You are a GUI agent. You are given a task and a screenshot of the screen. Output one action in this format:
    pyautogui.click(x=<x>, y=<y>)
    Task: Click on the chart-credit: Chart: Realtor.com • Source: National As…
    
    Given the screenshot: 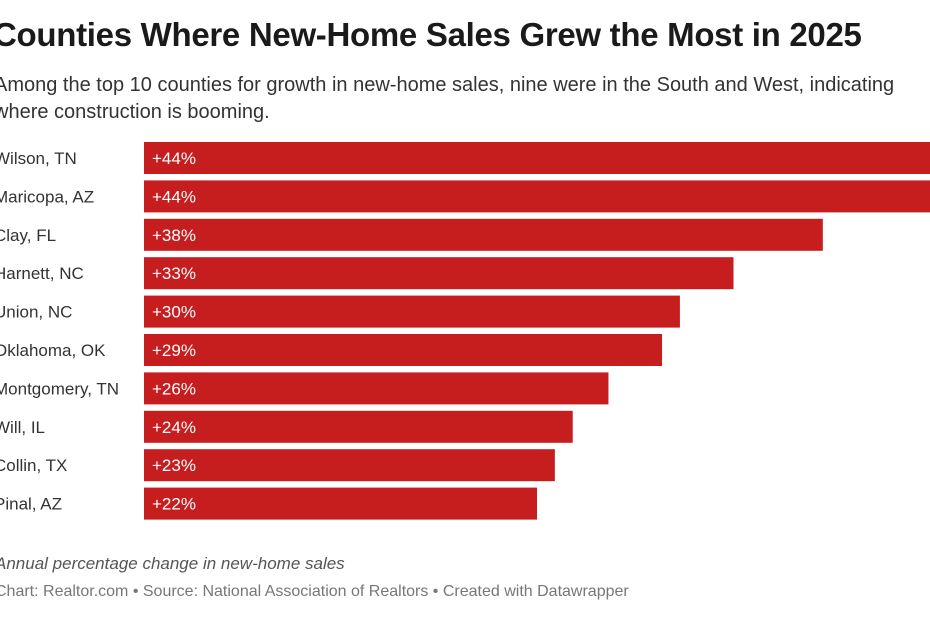 What is the action you would take?
    pyautogui.click(x=314, y=591)
    